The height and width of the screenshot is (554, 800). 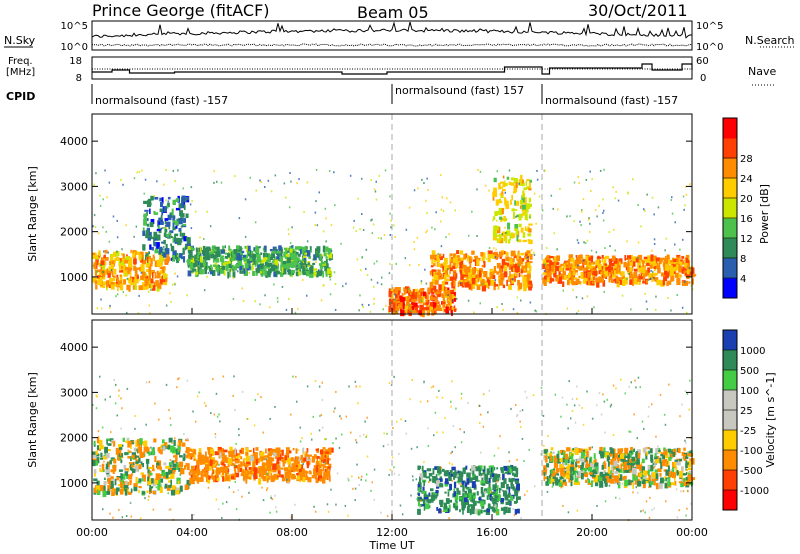 I want to click on colorbar-tick-label: 8, so click(x=743, y=259).